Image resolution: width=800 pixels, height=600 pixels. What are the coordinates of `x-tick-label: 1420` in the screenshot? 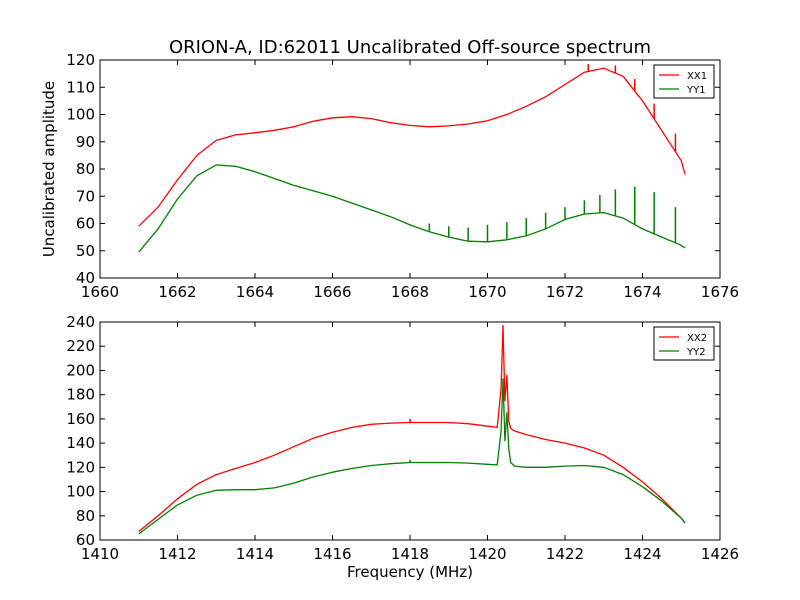 It's located at (487, 554).